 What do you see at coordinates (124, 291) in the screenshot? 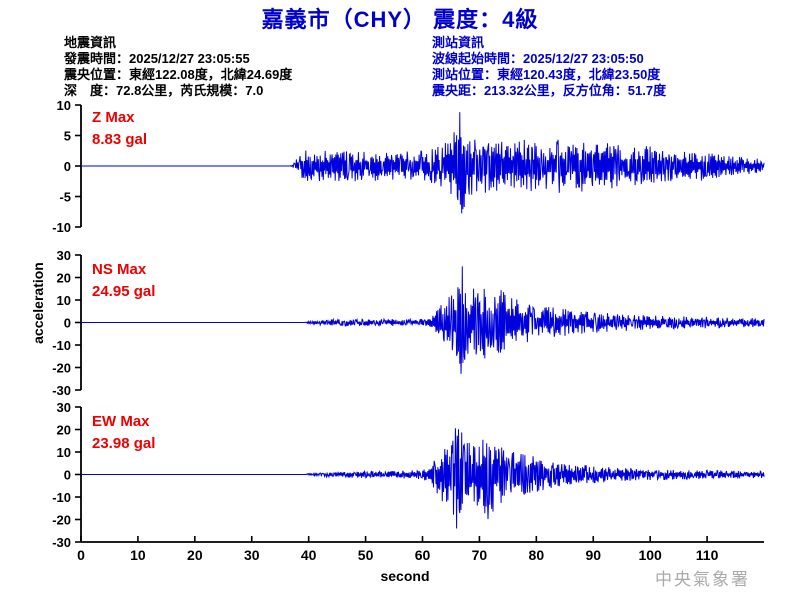
I see `ns-max-value: 24.95 gal` at bounding box center [124, 291].